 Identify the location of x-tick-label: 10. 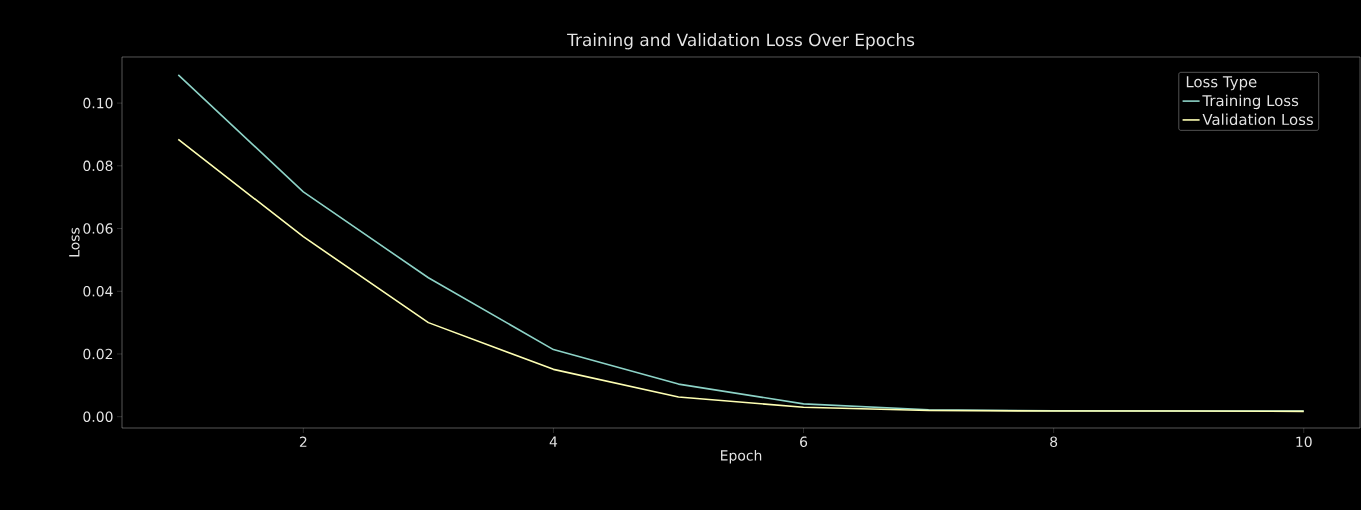
(1304, 442).